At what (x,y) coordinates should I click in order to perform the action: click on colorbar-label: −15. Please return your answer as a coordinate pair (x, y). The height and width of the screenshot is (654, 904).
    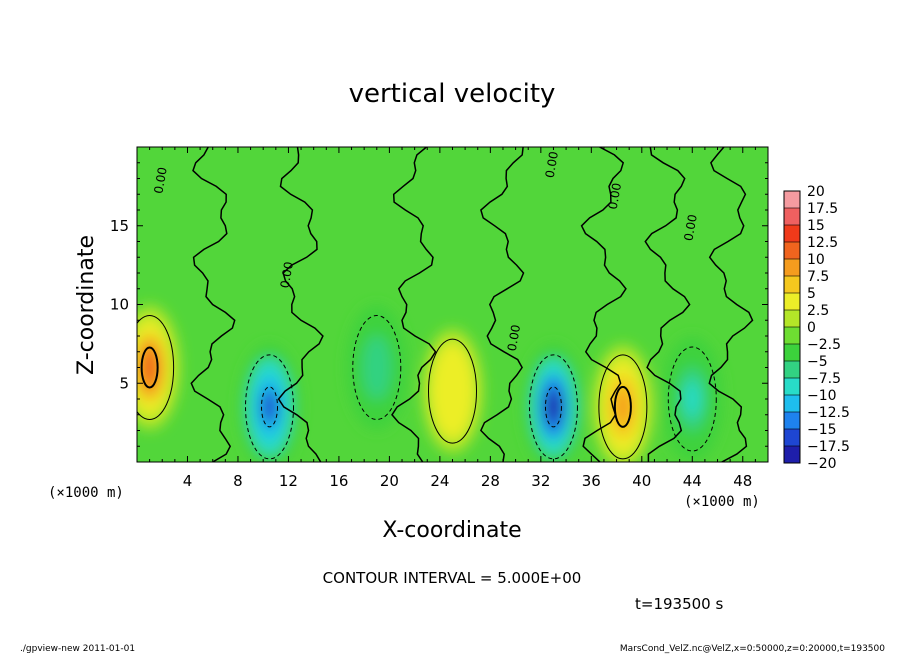
    Looking at the image, I should click on (822, 430).